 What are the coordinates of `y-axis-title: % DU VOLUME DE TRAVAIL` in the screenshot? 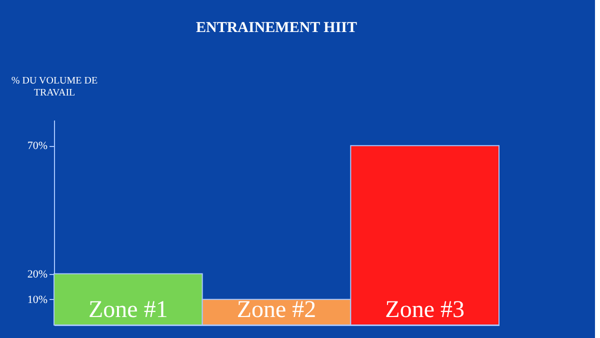 It's located at (54, 87).